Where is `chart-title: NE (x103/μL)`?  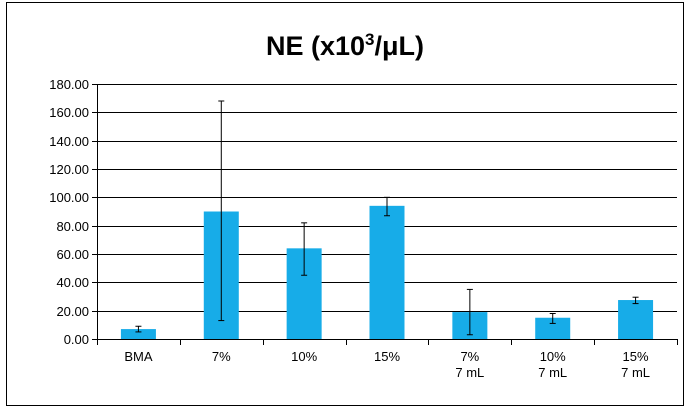 chart-title: NE (x103/μL) is located at coordinates (345, 45).